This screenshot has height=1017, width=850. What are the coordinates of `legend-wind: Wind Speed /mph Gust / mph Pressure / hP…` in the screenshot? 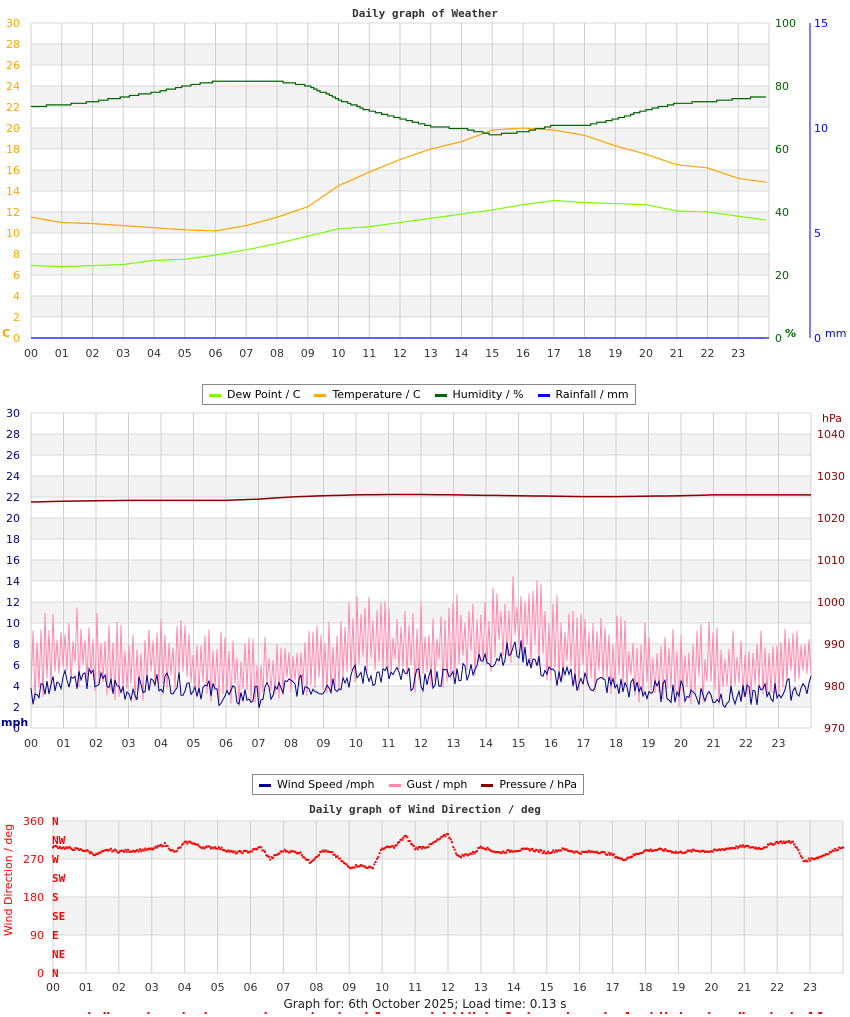 It's located at (418, 784).